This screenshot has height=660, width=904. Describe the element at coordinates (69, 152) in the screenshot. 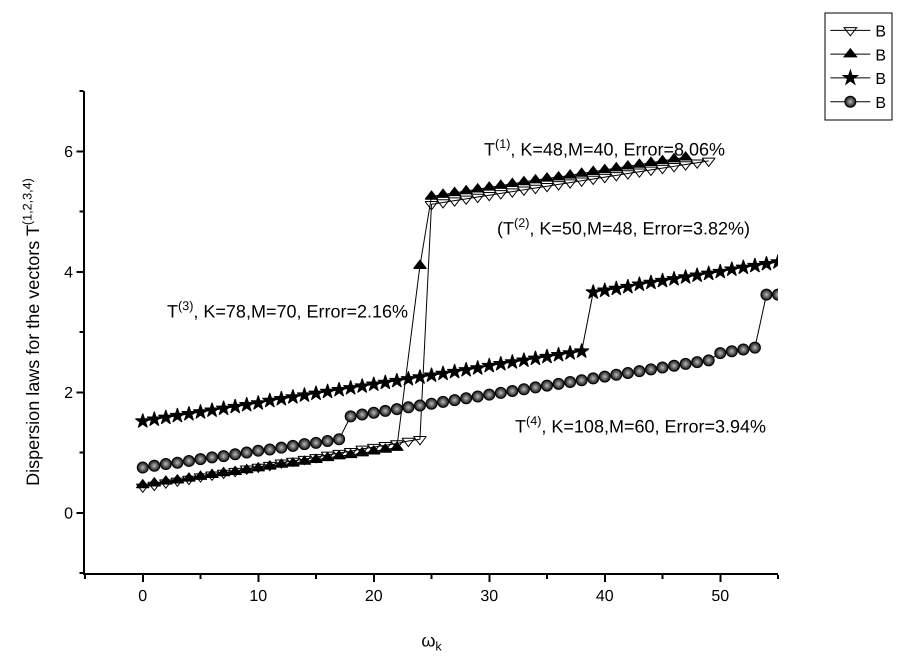

I see `y-tick-label: 6` at that location.